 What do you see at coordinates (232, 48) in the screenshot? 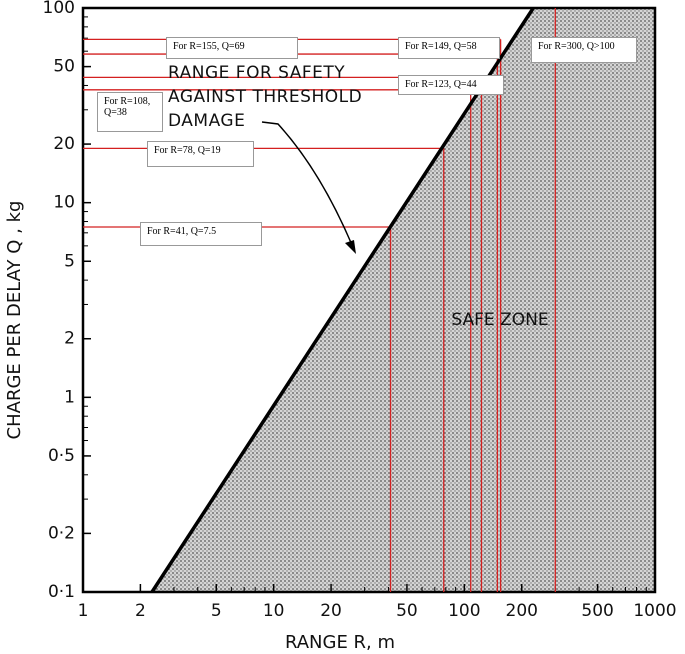
I see `reference-label: For R=155, Q=69` at bounding box center [232, 48].